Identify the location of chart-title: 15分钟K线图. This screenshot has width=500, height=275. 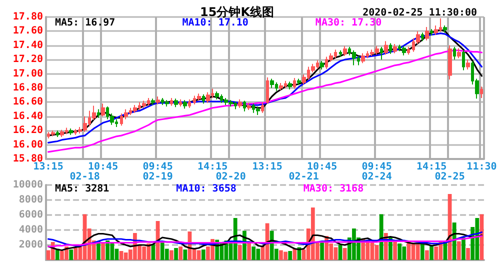
(237, 12).